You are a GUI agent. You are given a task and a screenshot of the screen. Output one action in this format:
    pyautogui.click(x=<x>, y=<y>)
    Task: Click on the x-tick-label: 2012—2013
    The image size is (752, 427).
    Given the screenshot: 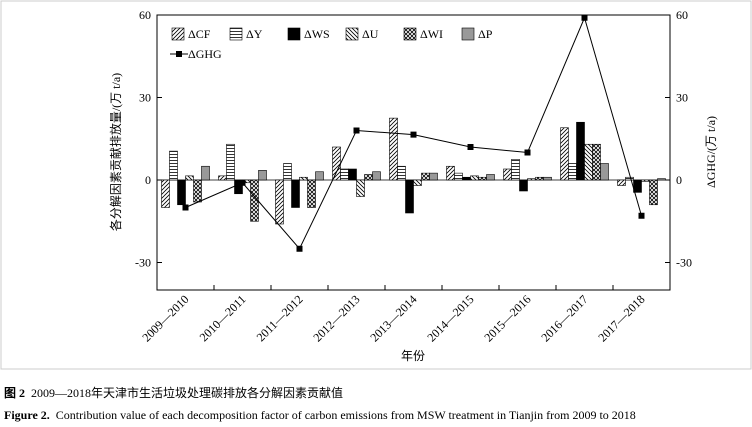 What is the action you would take?
    pyautogui.click(x=336, y=318)
    